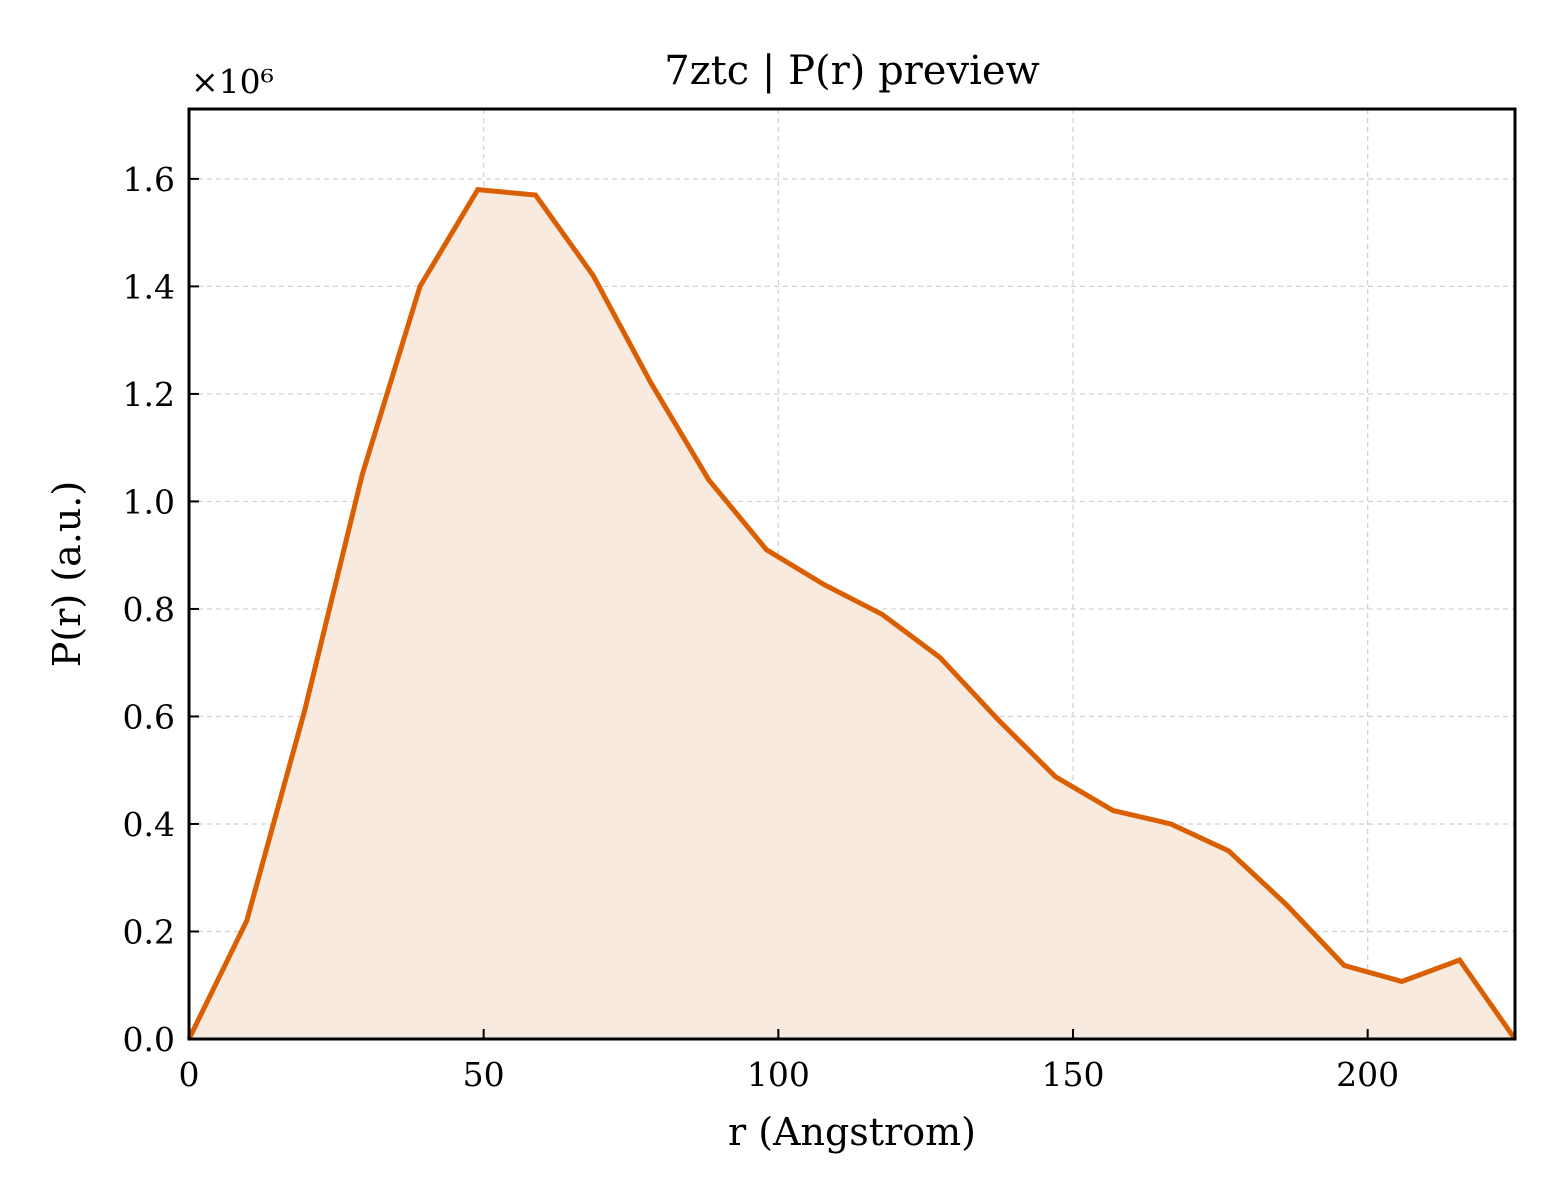  What do you see at coordinates (67, 574) in the screenshot?
I see `y-axis-label: P(r) (a.u.)` at bounding box center [67, 574].